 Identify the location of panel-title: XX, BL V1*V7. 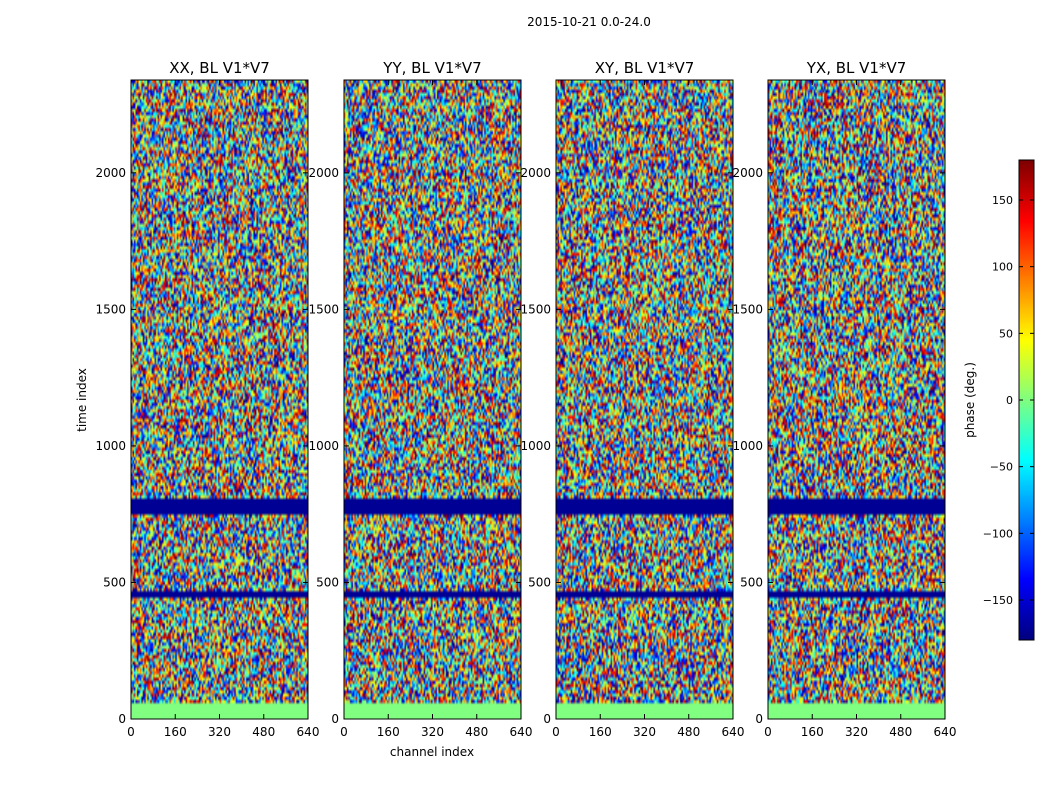
(219, 68).